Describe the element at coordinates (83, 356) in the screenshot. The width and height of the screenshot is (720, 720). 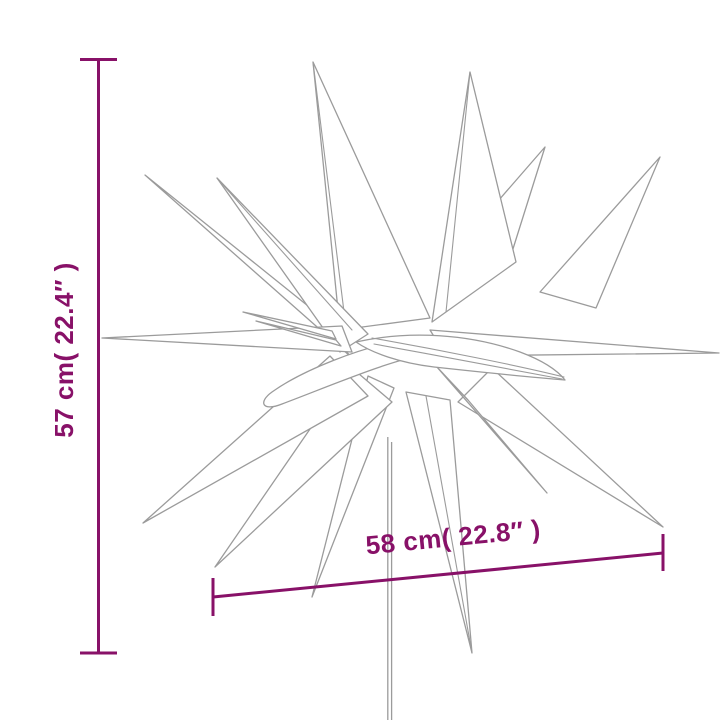
I see `height-dimension: 57 cm( 22.4″ )` at that location.